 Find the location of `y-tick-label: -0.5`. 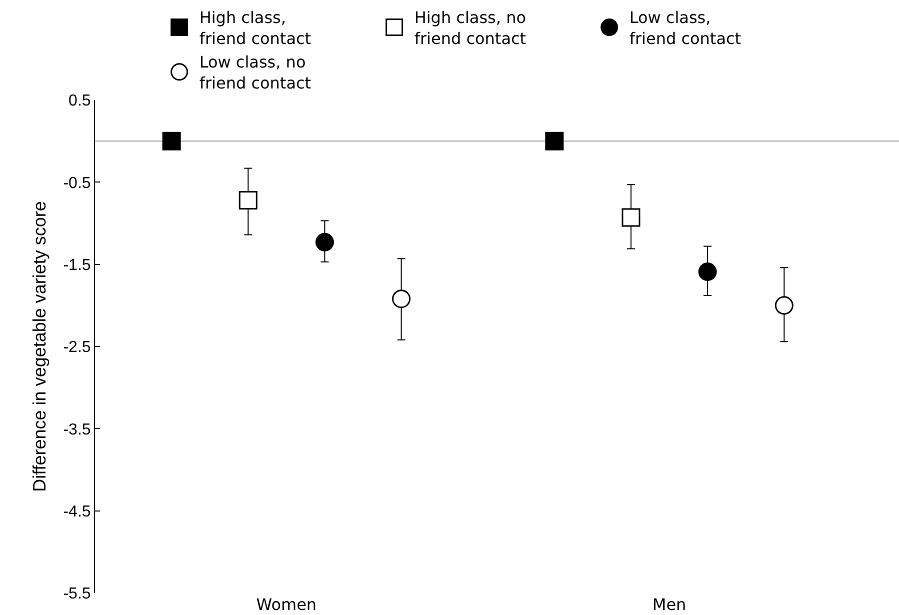

y-tick-label: -0.5 is located at coordinates (77, 183).